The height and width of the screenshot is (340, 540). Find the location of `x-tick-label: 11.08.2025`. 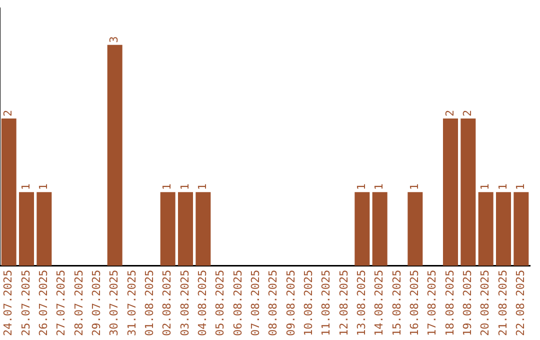

x-tick-label: 11.08.2025 is located at coordinates (326, 303).